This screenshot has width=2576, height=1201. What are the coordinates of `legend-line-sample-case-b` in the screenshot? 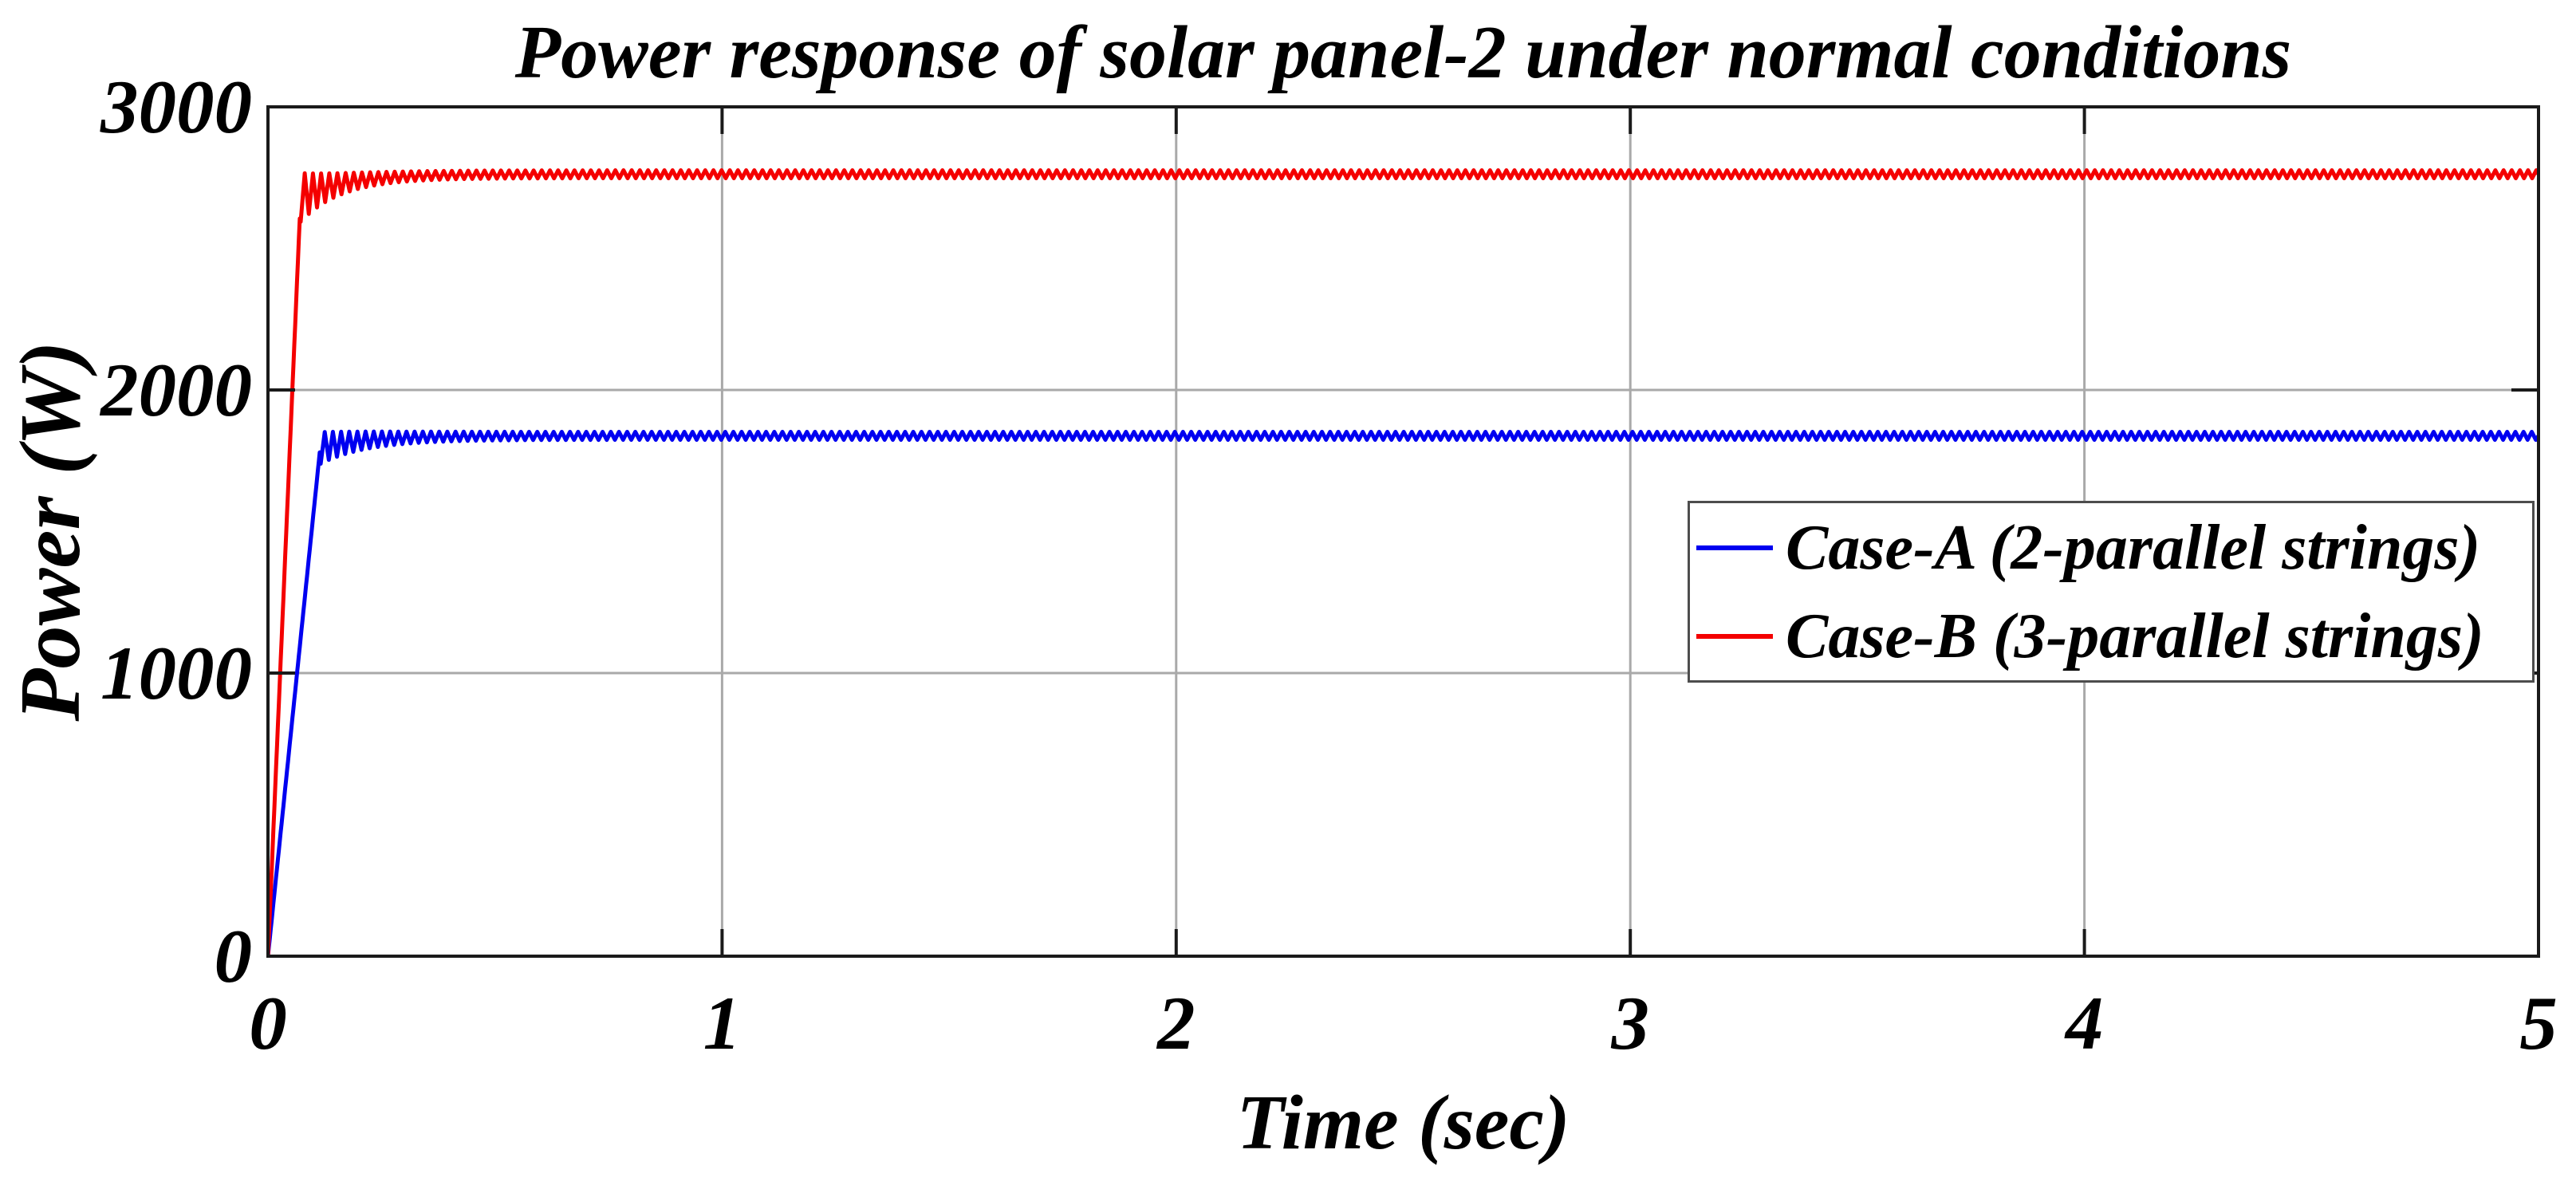 It's located at (1734, 636).